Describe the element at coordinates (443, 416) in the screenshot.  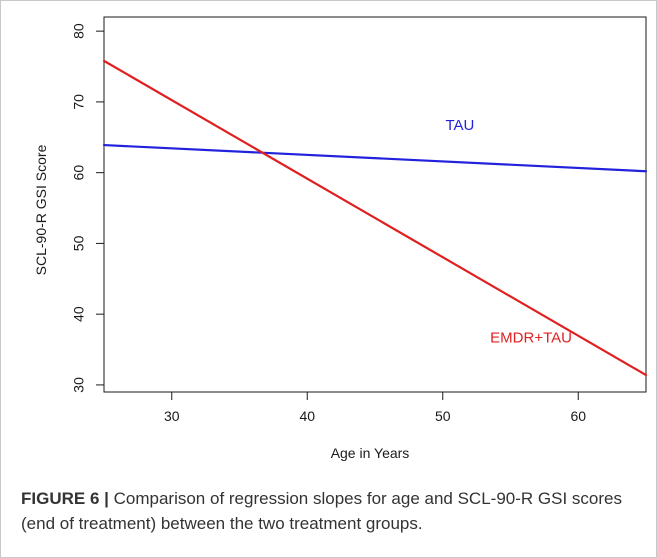
I see `x-tick-label: 50` at that location.